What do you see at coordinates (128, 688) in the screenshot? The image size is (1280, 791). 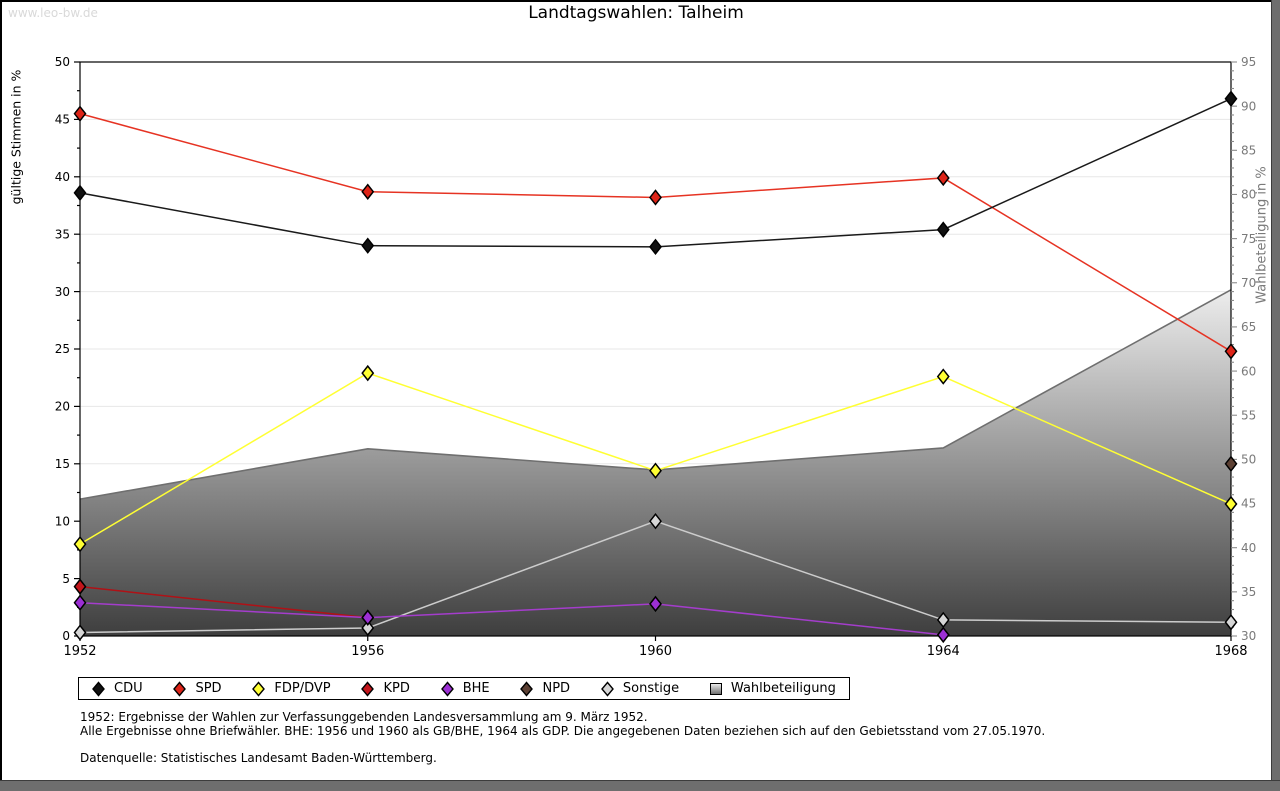 I see `legend-label: CDU` at bounding box center [128, 688].